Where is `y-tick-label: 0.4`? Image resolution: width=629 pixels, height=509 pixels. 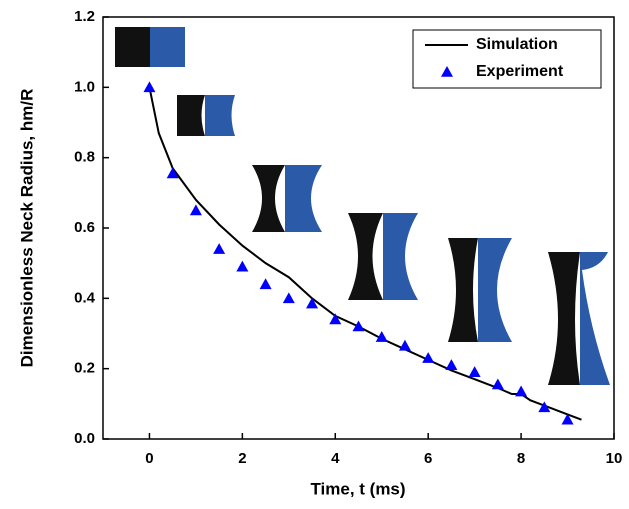
y-tick-label: 0.4 is located at coordinates (85, 297).